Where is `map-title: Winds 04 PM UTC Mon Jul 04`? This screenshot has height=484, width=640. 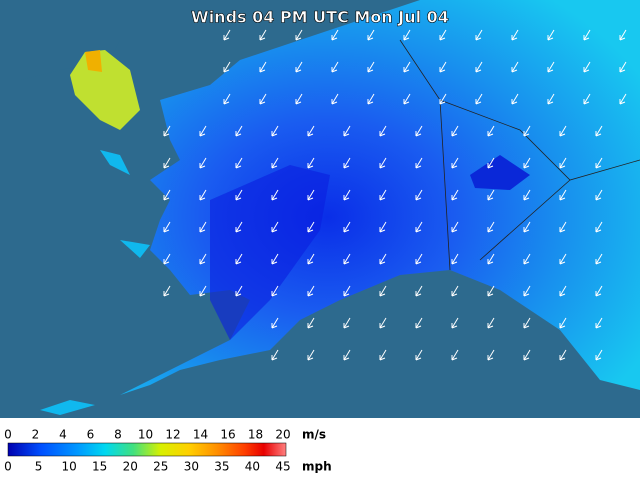
map-title: Winds 04 PM UTC Mon Jul 04 is located at coordinates (320, 17).